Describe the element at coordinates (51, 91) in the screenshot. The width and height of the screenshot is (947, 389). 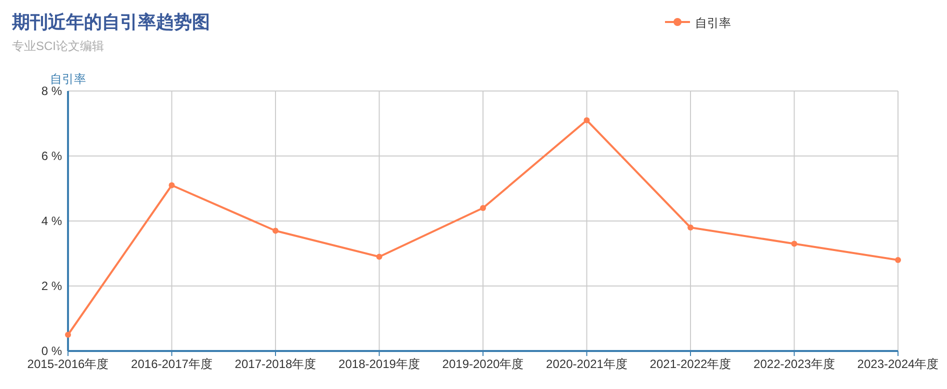
I see `y-tick-label: 8 %` at that location.